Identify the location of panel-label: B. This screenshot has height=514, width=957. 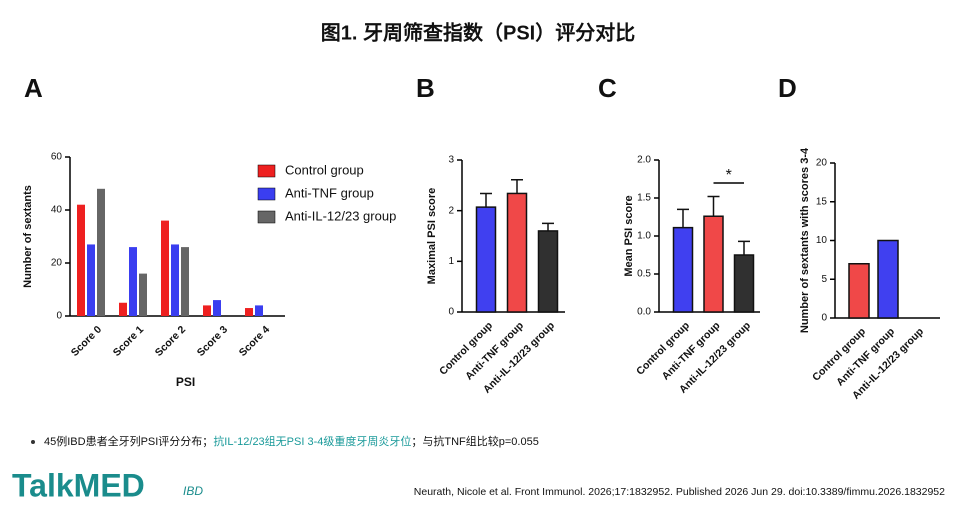
(425, 88).